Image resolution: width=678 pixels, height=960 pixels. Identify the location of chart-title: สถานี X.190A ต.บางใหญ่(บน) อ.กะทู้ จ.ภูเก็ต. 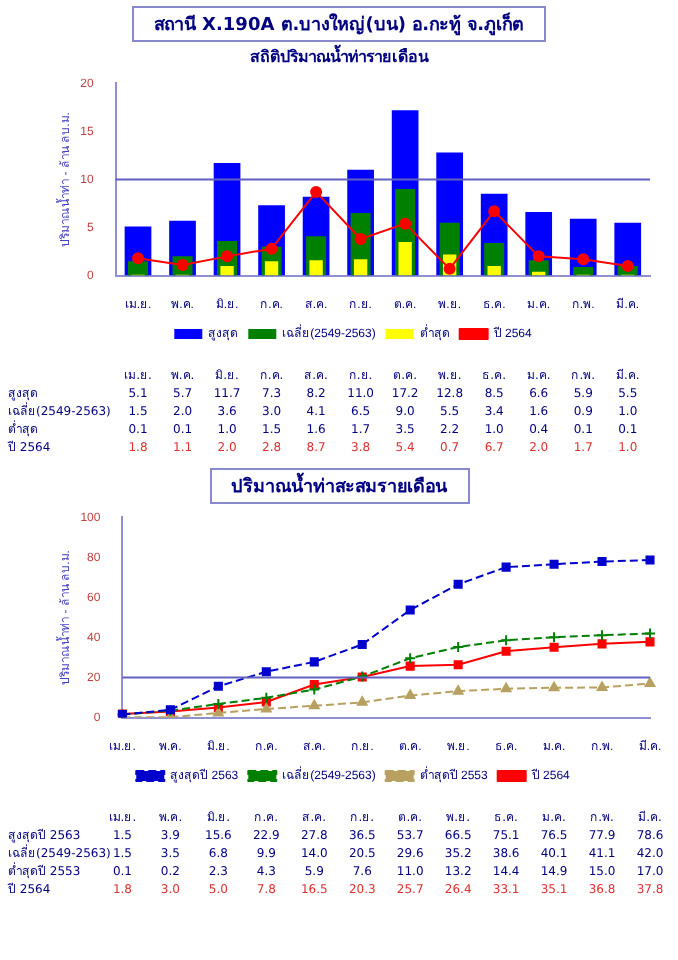
(339, 24).